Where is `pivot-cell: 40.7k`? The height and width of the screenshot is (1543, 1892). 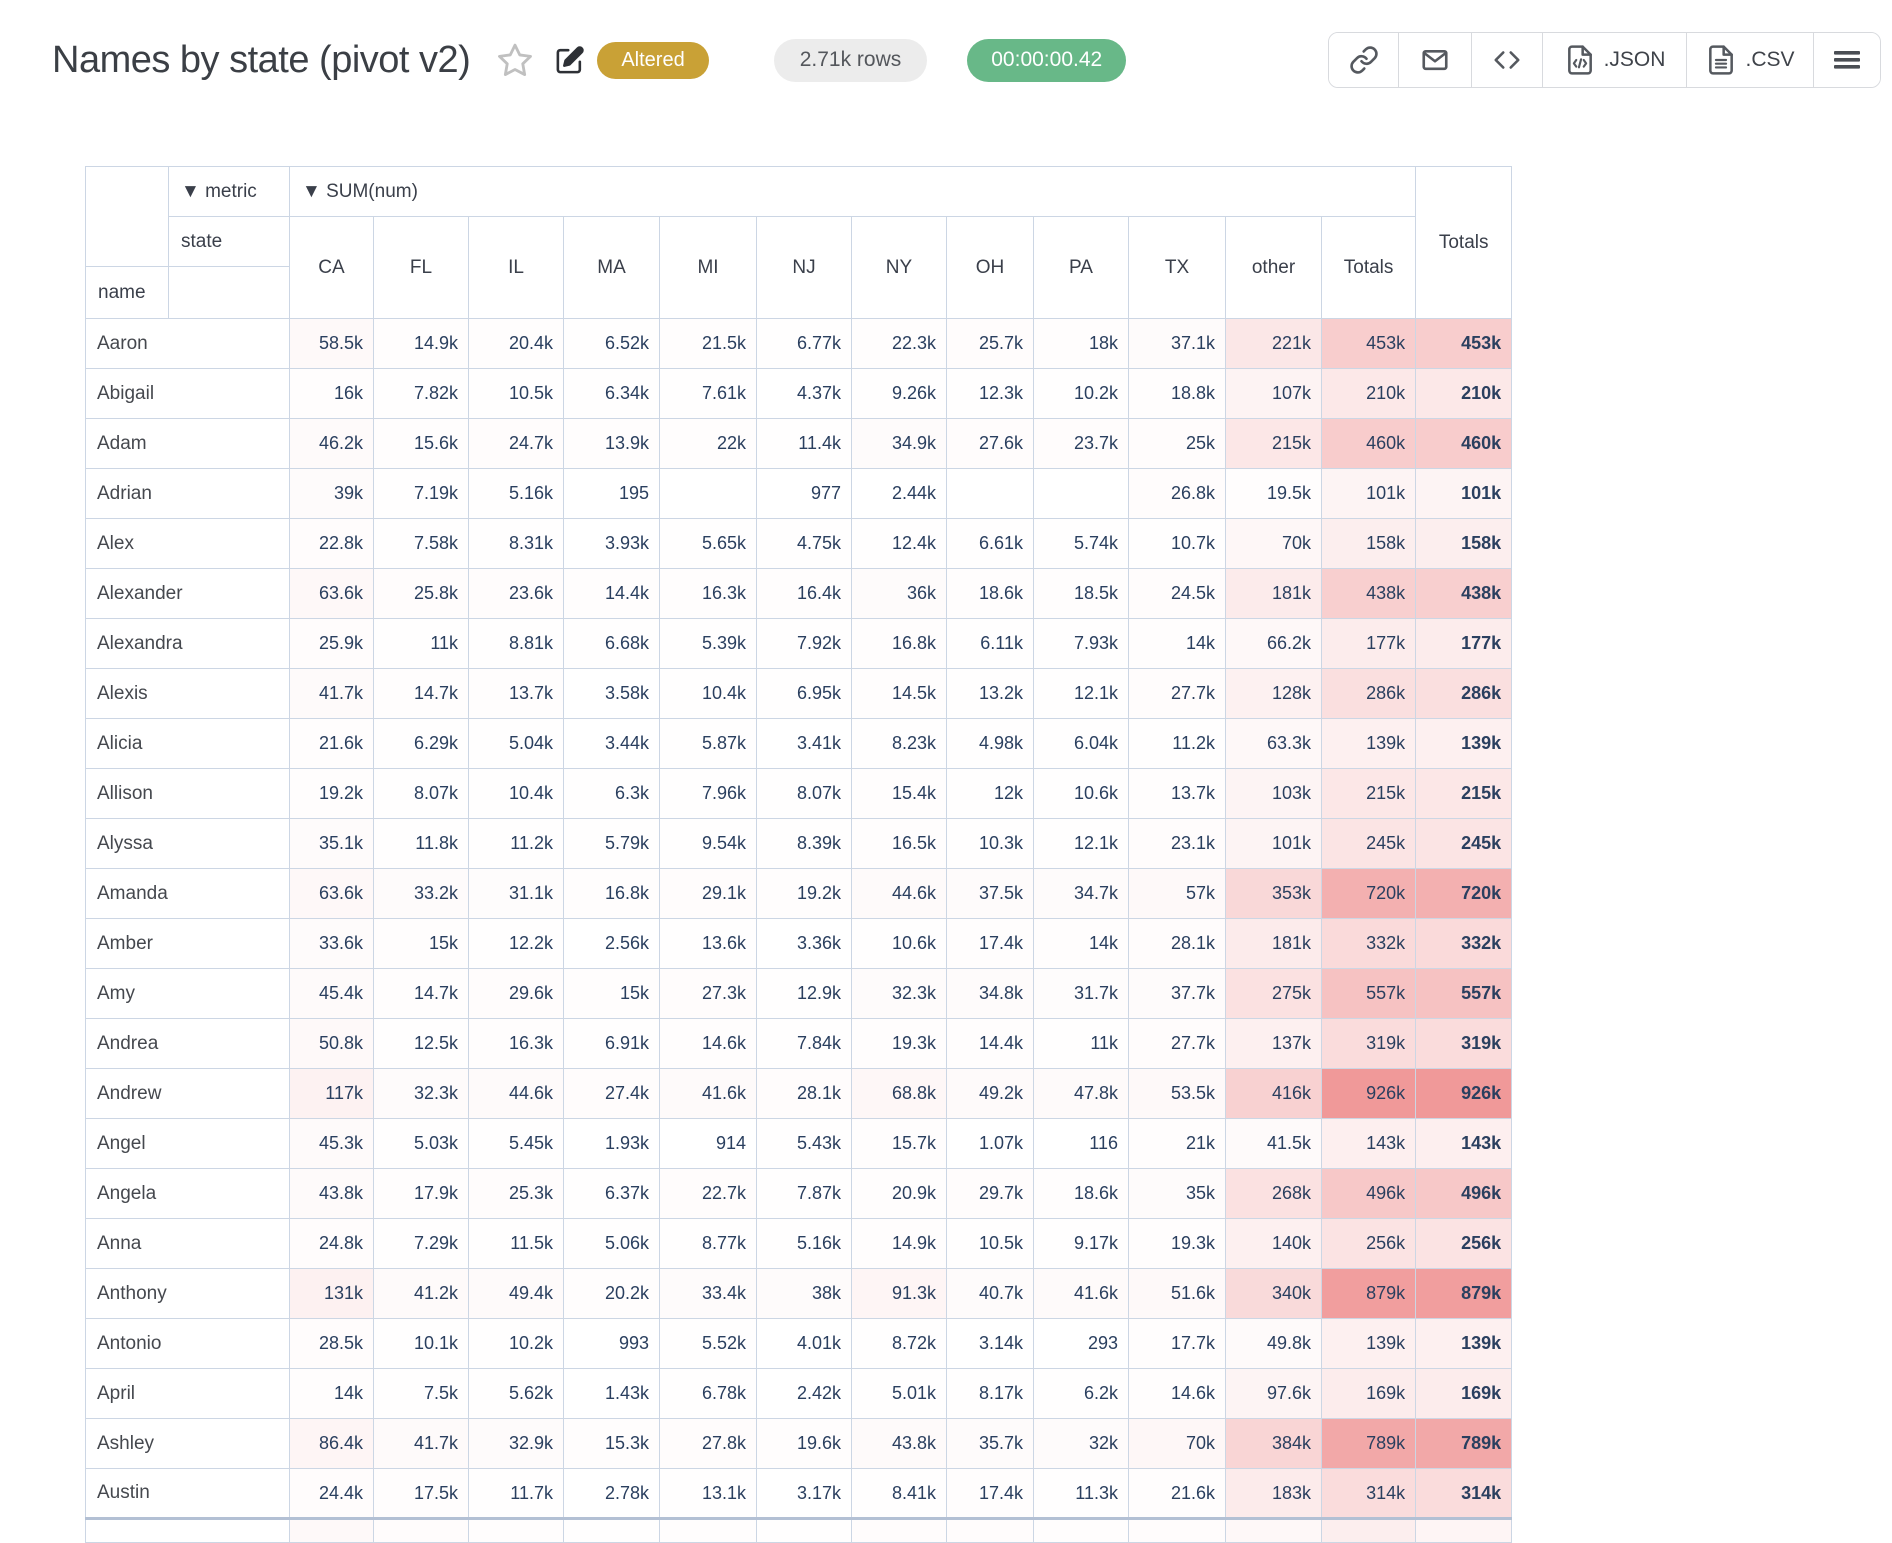
pivot-cell: 40.7k is located at coordinates (990, 1293).